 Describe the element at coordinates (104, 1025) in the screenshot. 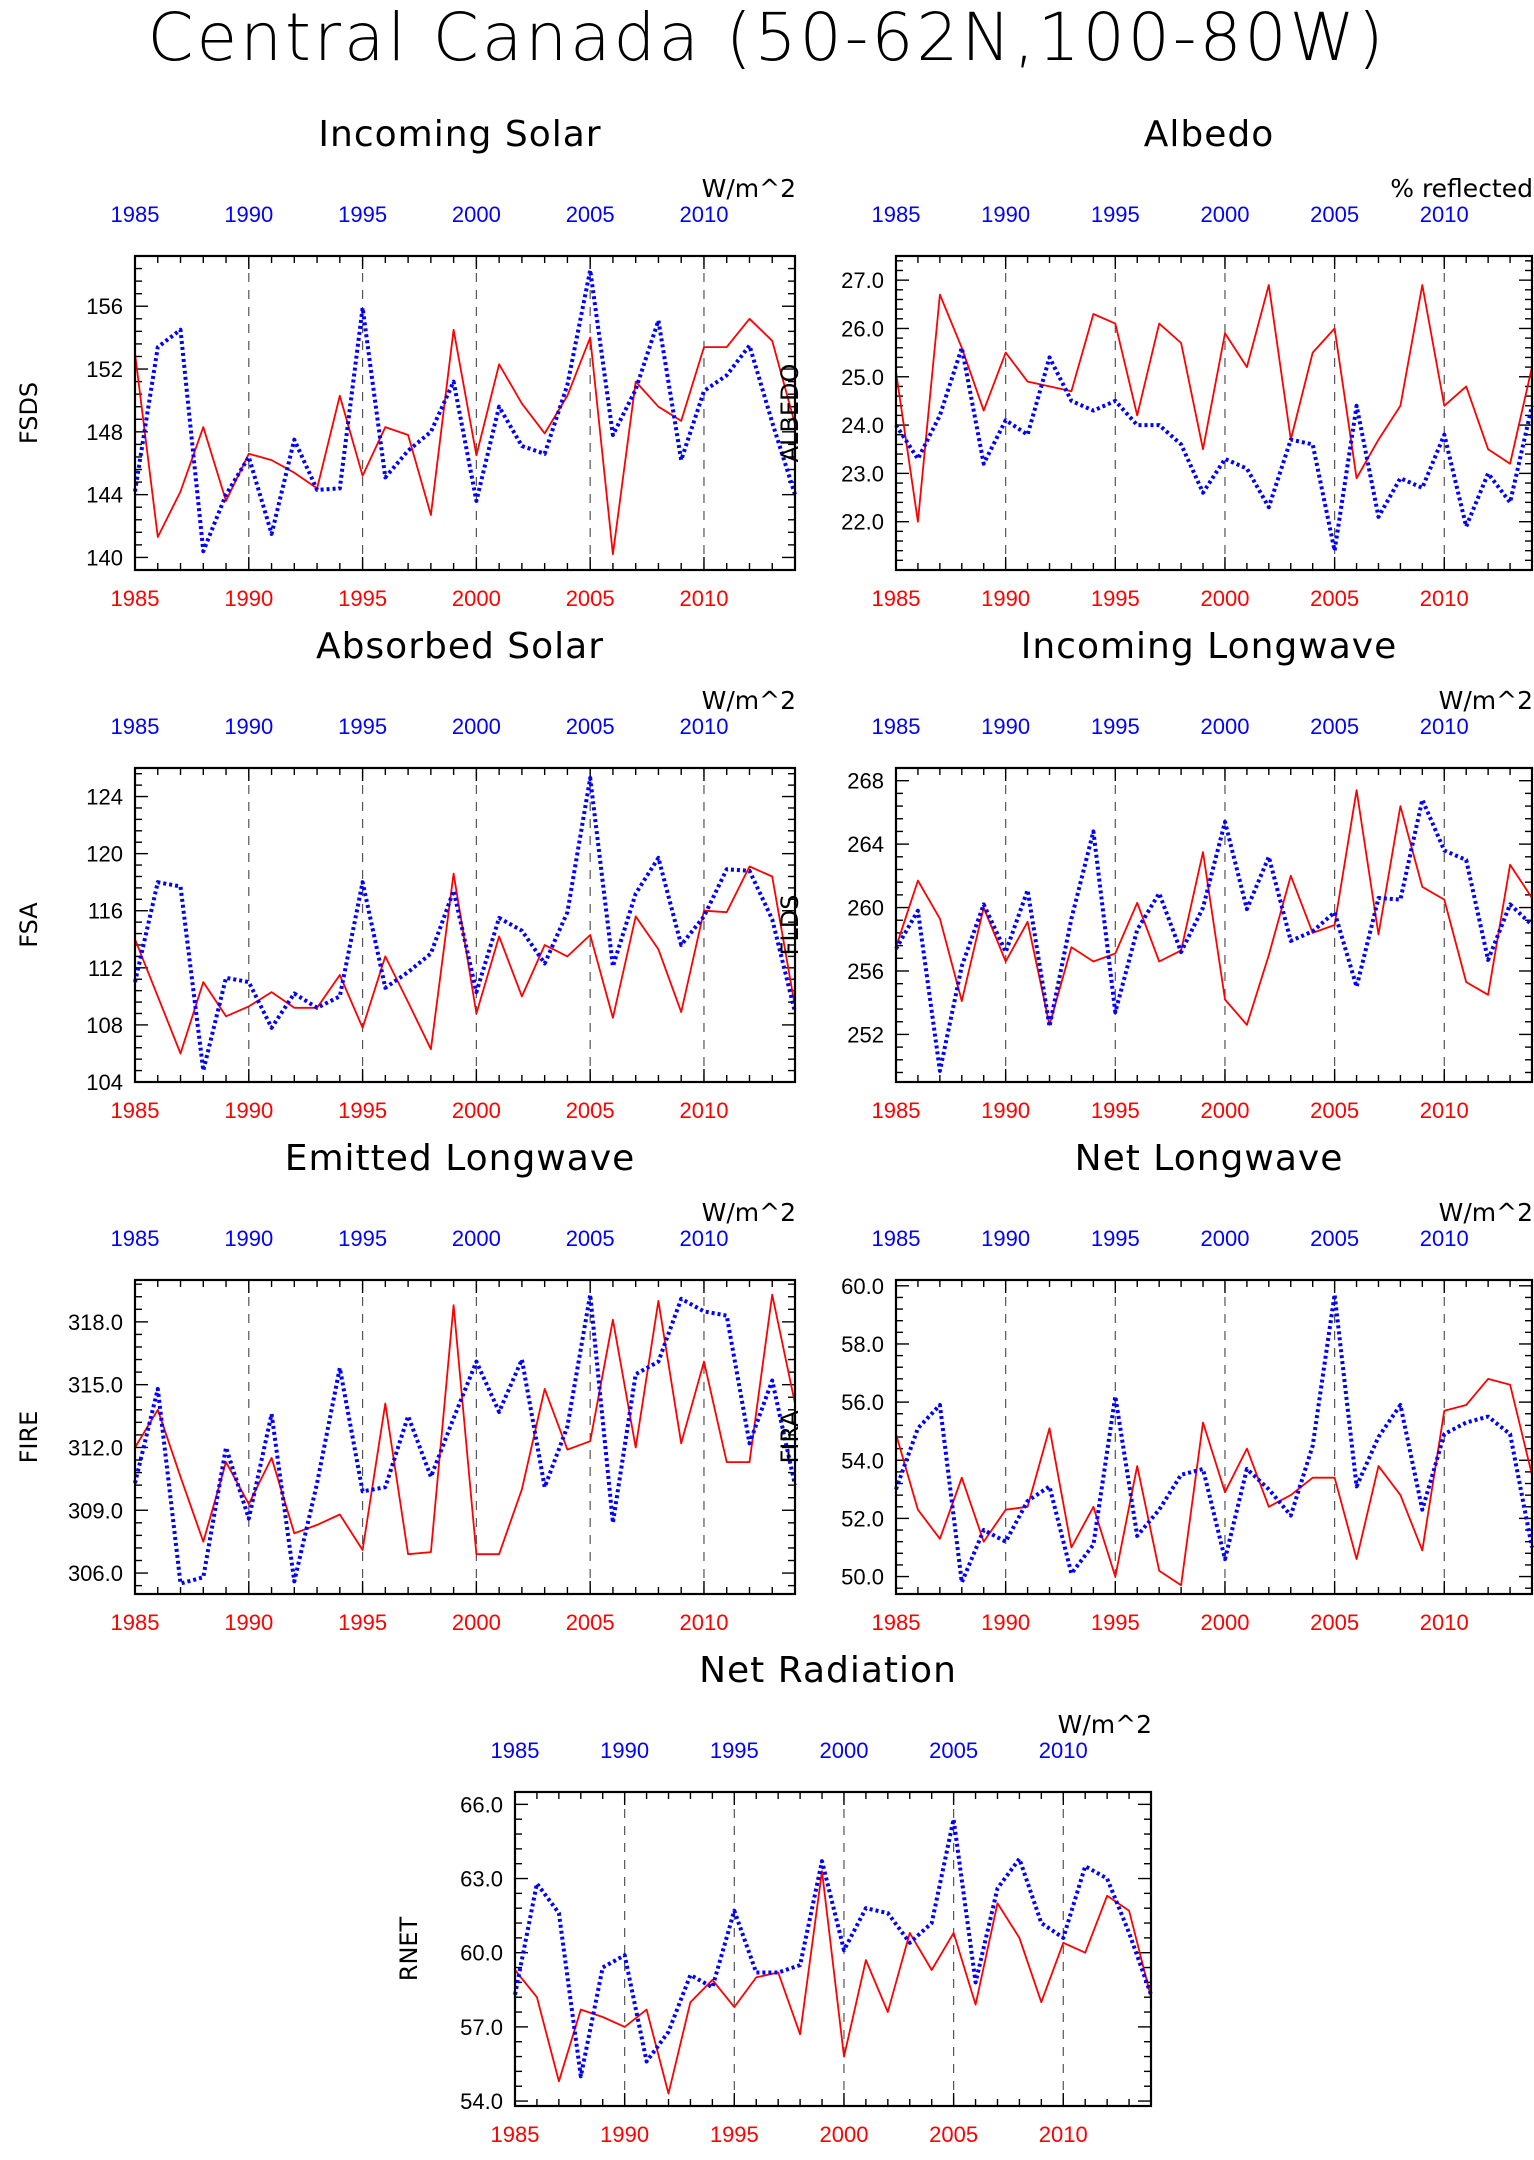

I see `y-tick-label: 108` at that location.